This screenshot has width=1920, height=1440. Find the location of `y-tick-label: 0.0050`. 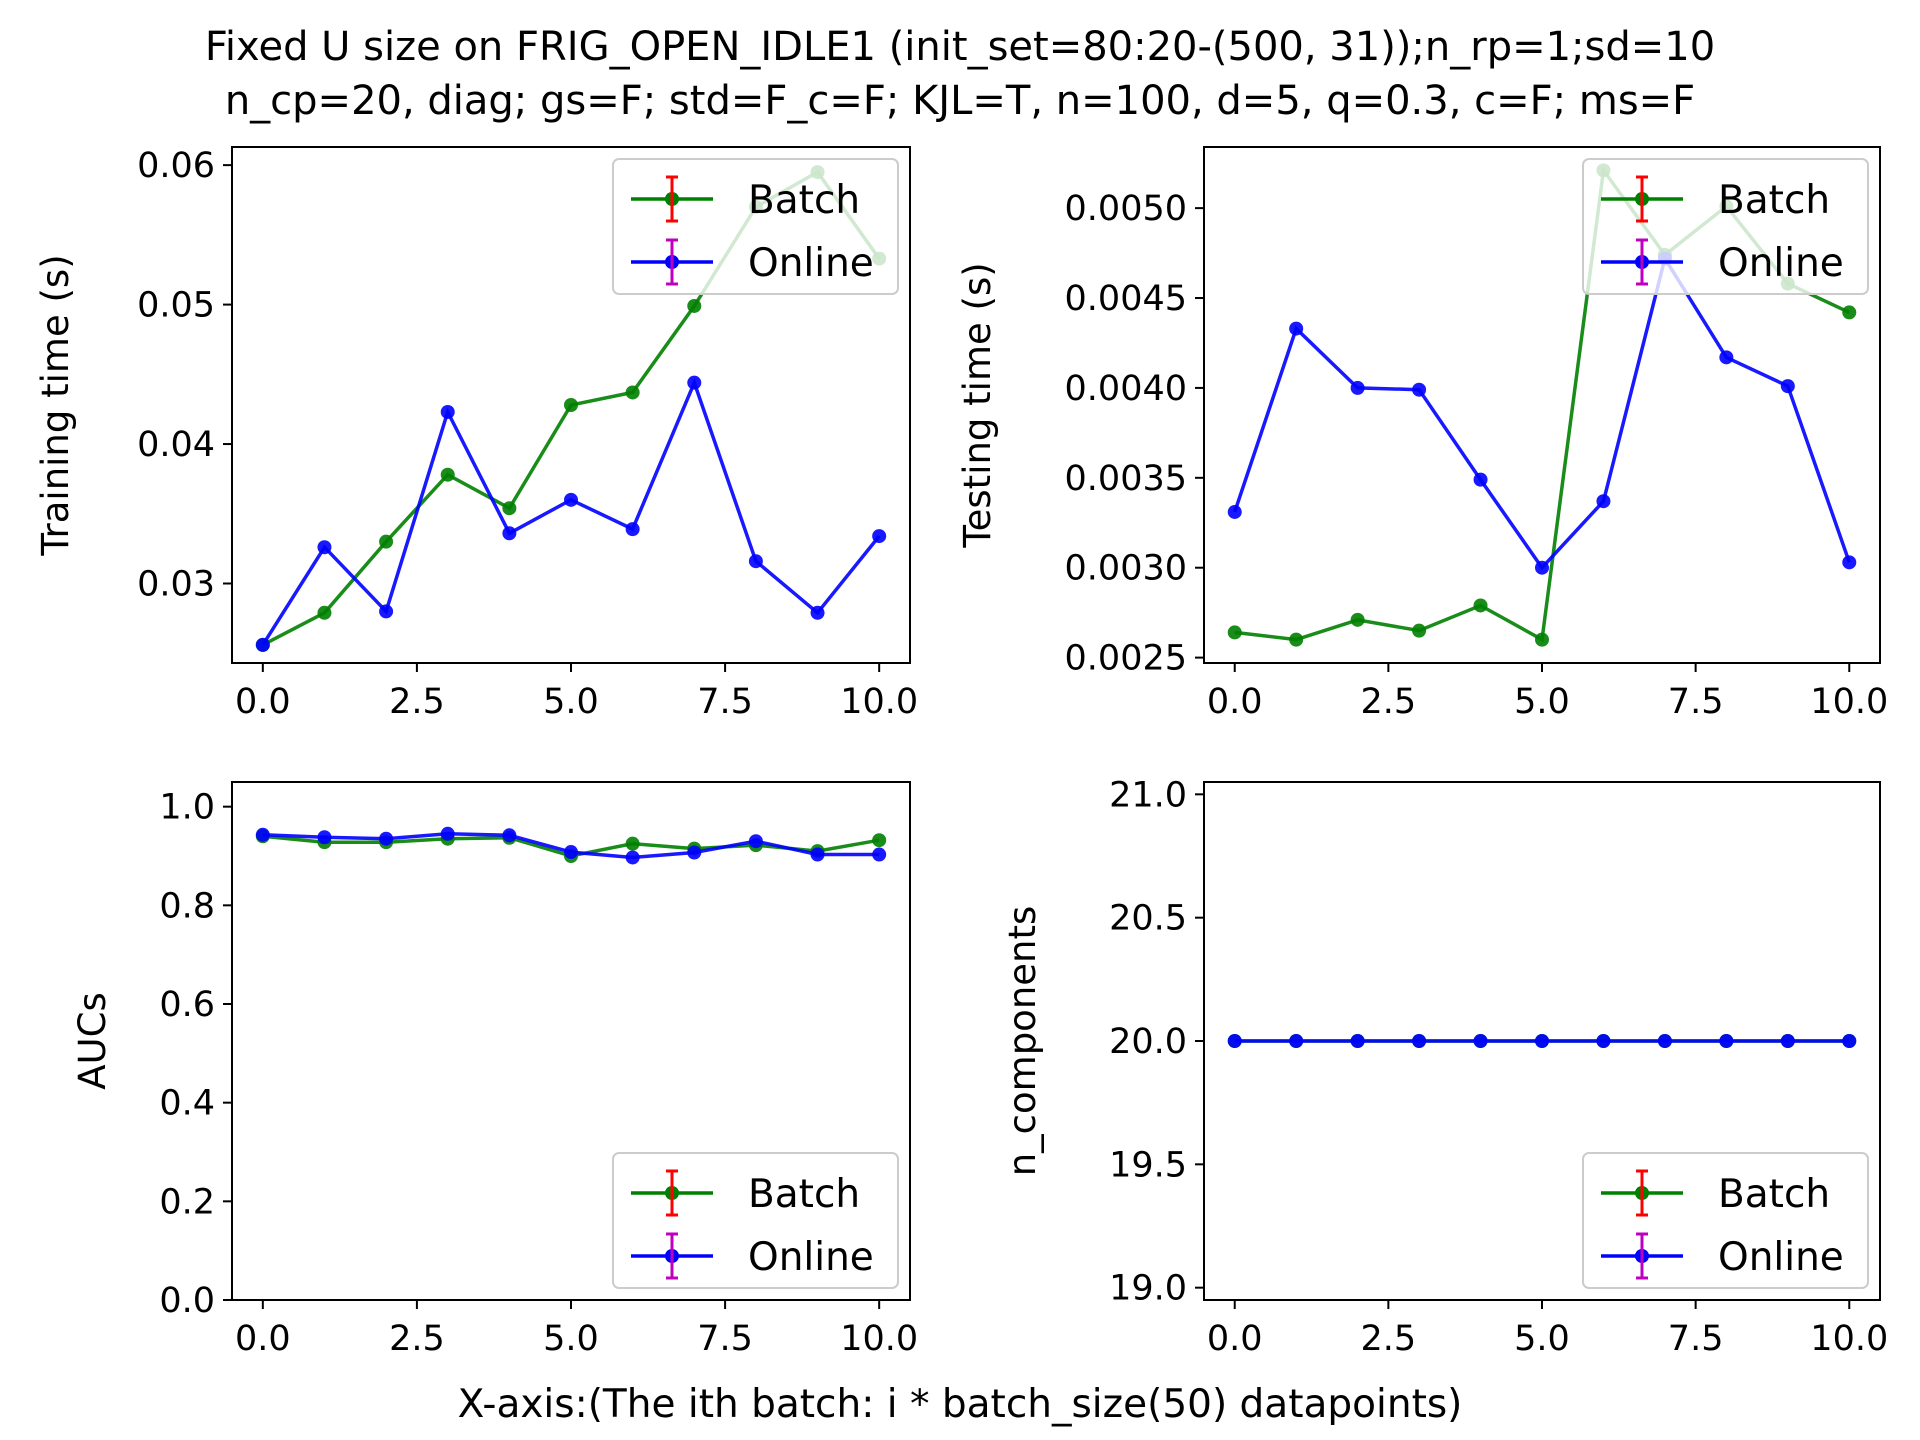

y-tick-label: 0.0050 is located at coordinates (1126, 209).